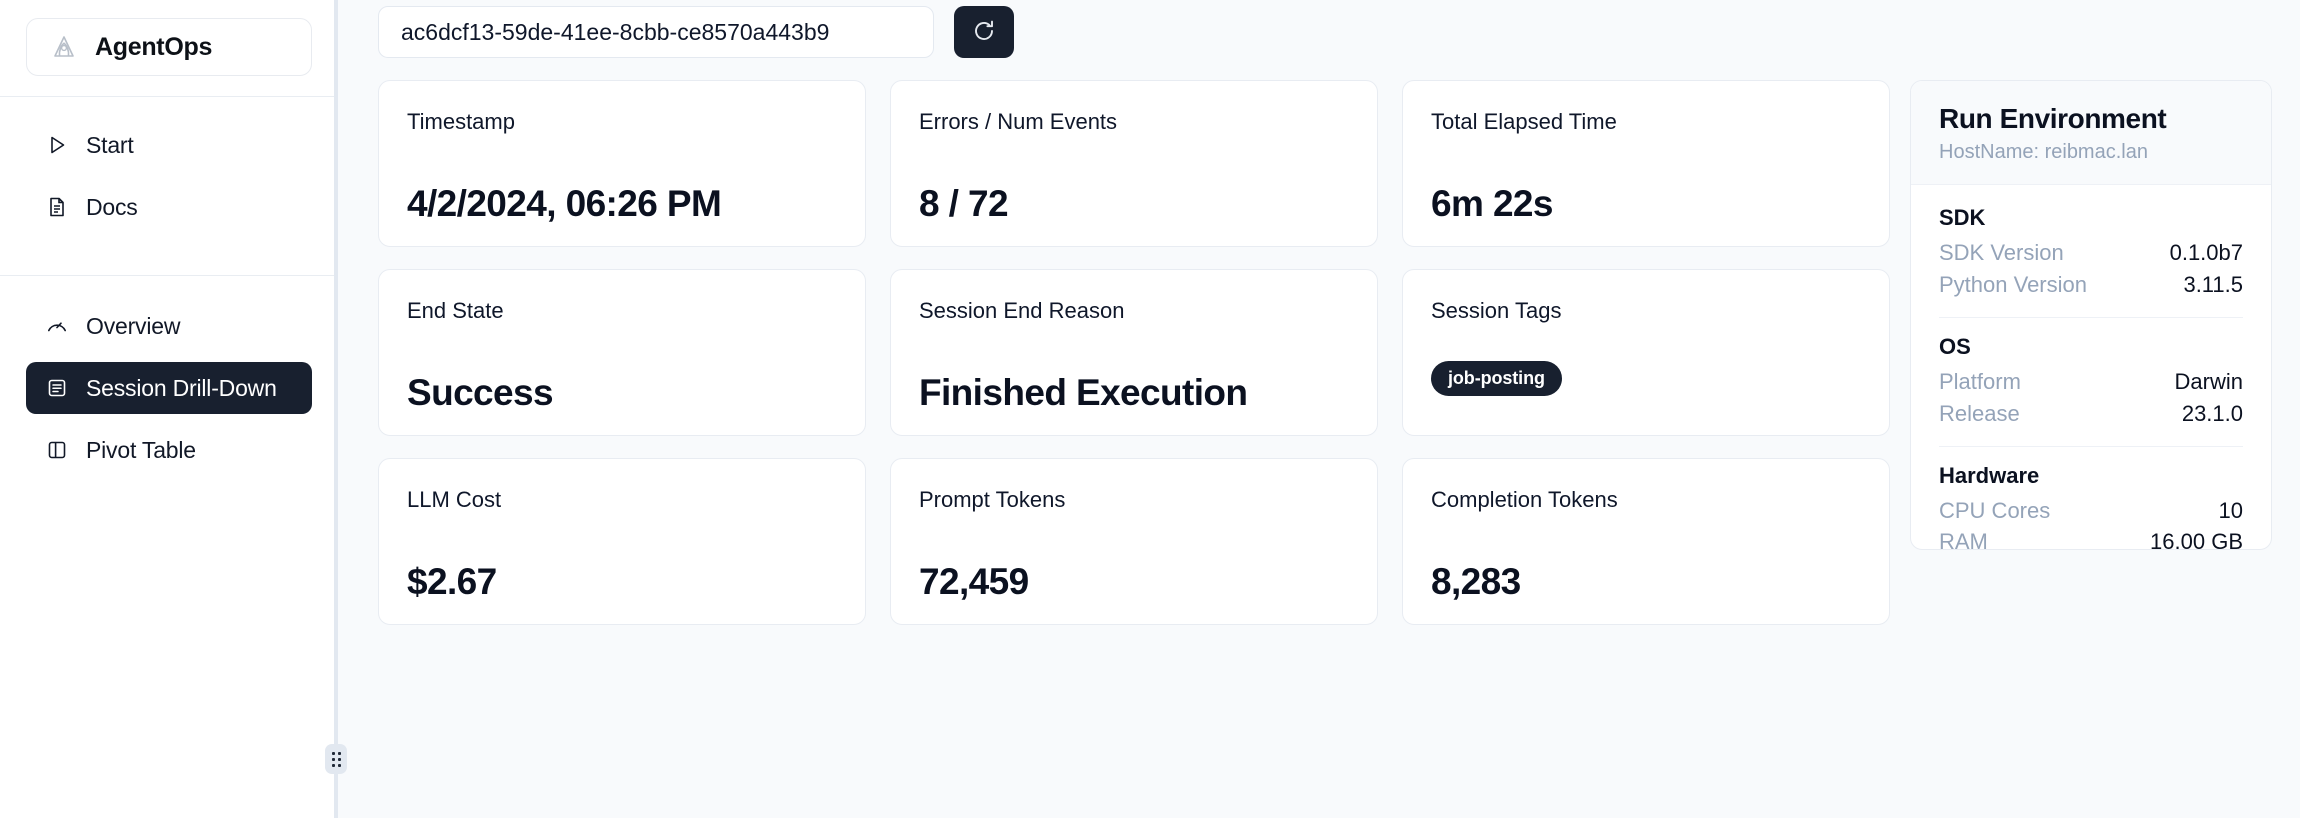 This screenshot has height=818, width=2300. What do you see at coordinates (1646, 163) in the screenshot?
I see `metric-card-total-elapsed-time: Total Elapsed Time 6m 22s` at bounding box center [1646, 163].